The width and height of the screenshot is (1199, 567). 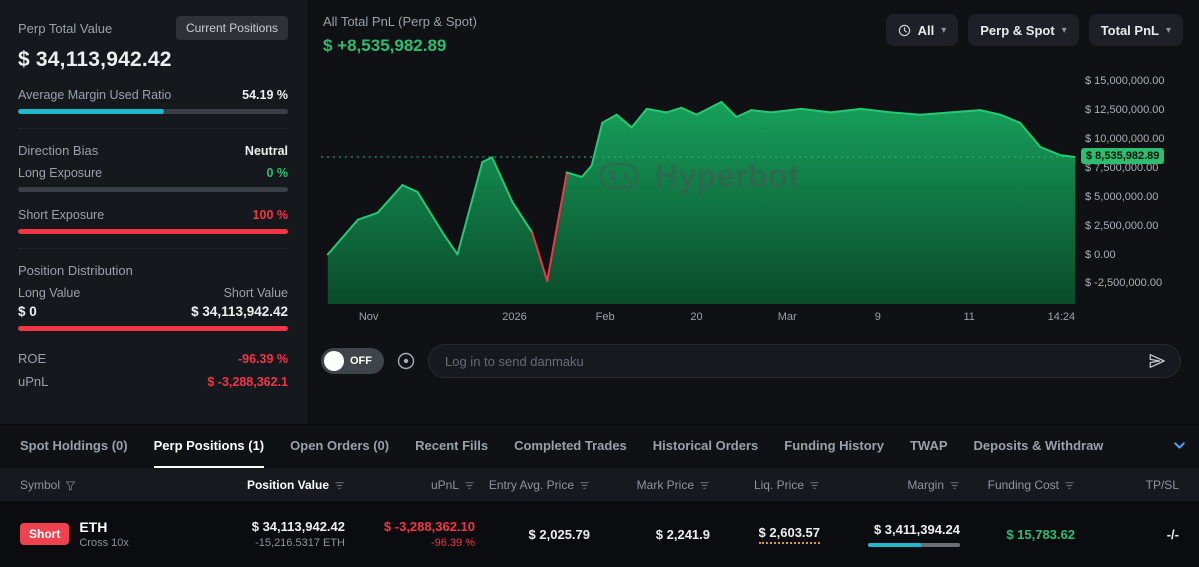 I want to click on margin-used-ratio-bar, so click(x=153, y=111).